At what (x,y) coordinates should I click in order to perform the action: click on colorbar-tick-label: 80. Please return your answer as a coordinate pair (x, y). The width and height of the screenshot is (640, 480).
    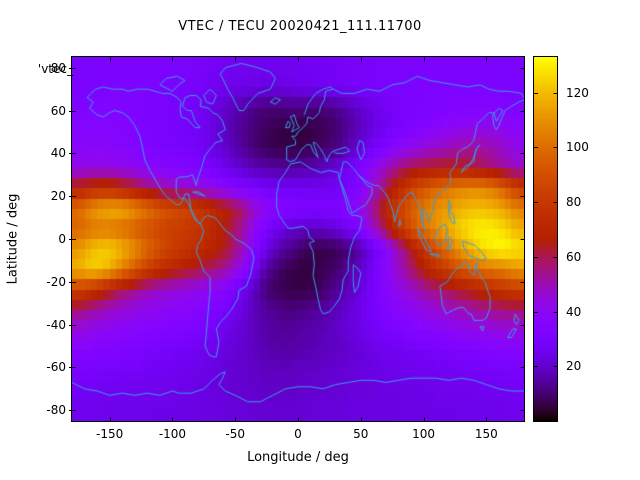
    Looking at the image, I should click on (574, 202).